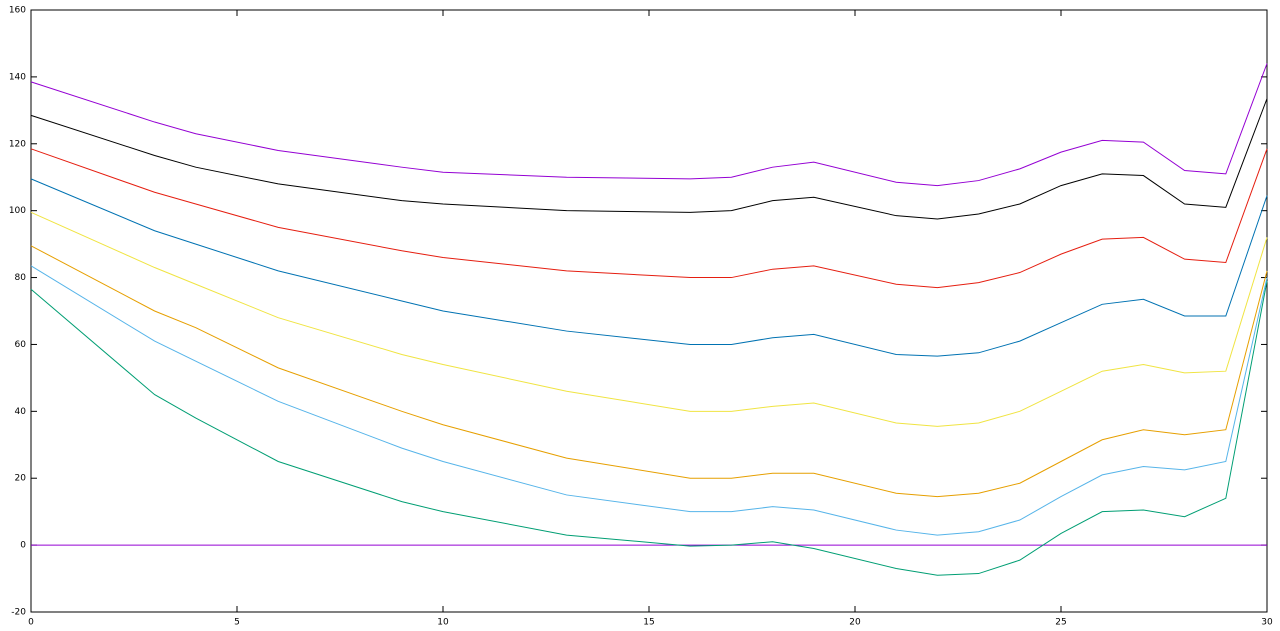 The height and width of the screenshot is (631, 1280). I want to click on y-tick-label: 80, so click(21, 278).